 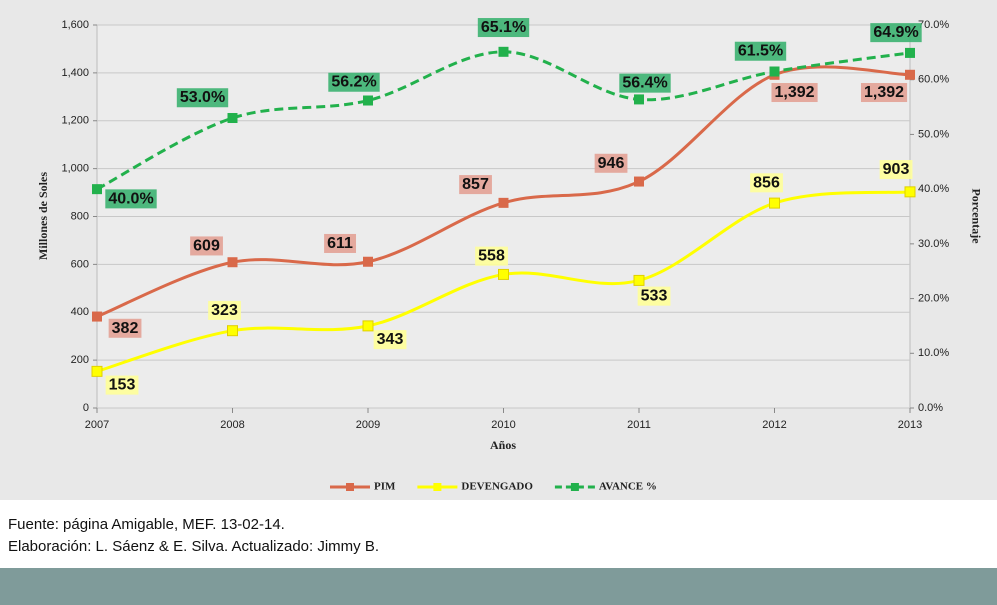 What do you see at coordinates (933, 298) in the screenshot?
I see `y2-tick-label: 20.0%` at bounding box center [933, 298].